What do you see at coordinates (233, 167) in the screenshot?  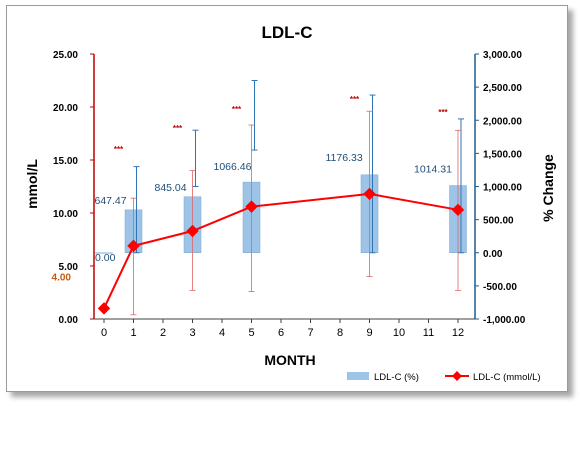 I see `bar-data-label: 1066.46` at bounding box center [233, 167].